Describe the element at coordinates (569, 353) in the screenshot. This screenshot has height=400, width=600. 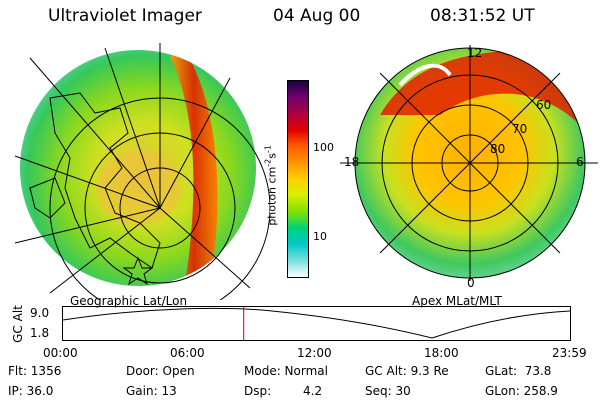
I see `time-tick-2359: 23:59` at that location.